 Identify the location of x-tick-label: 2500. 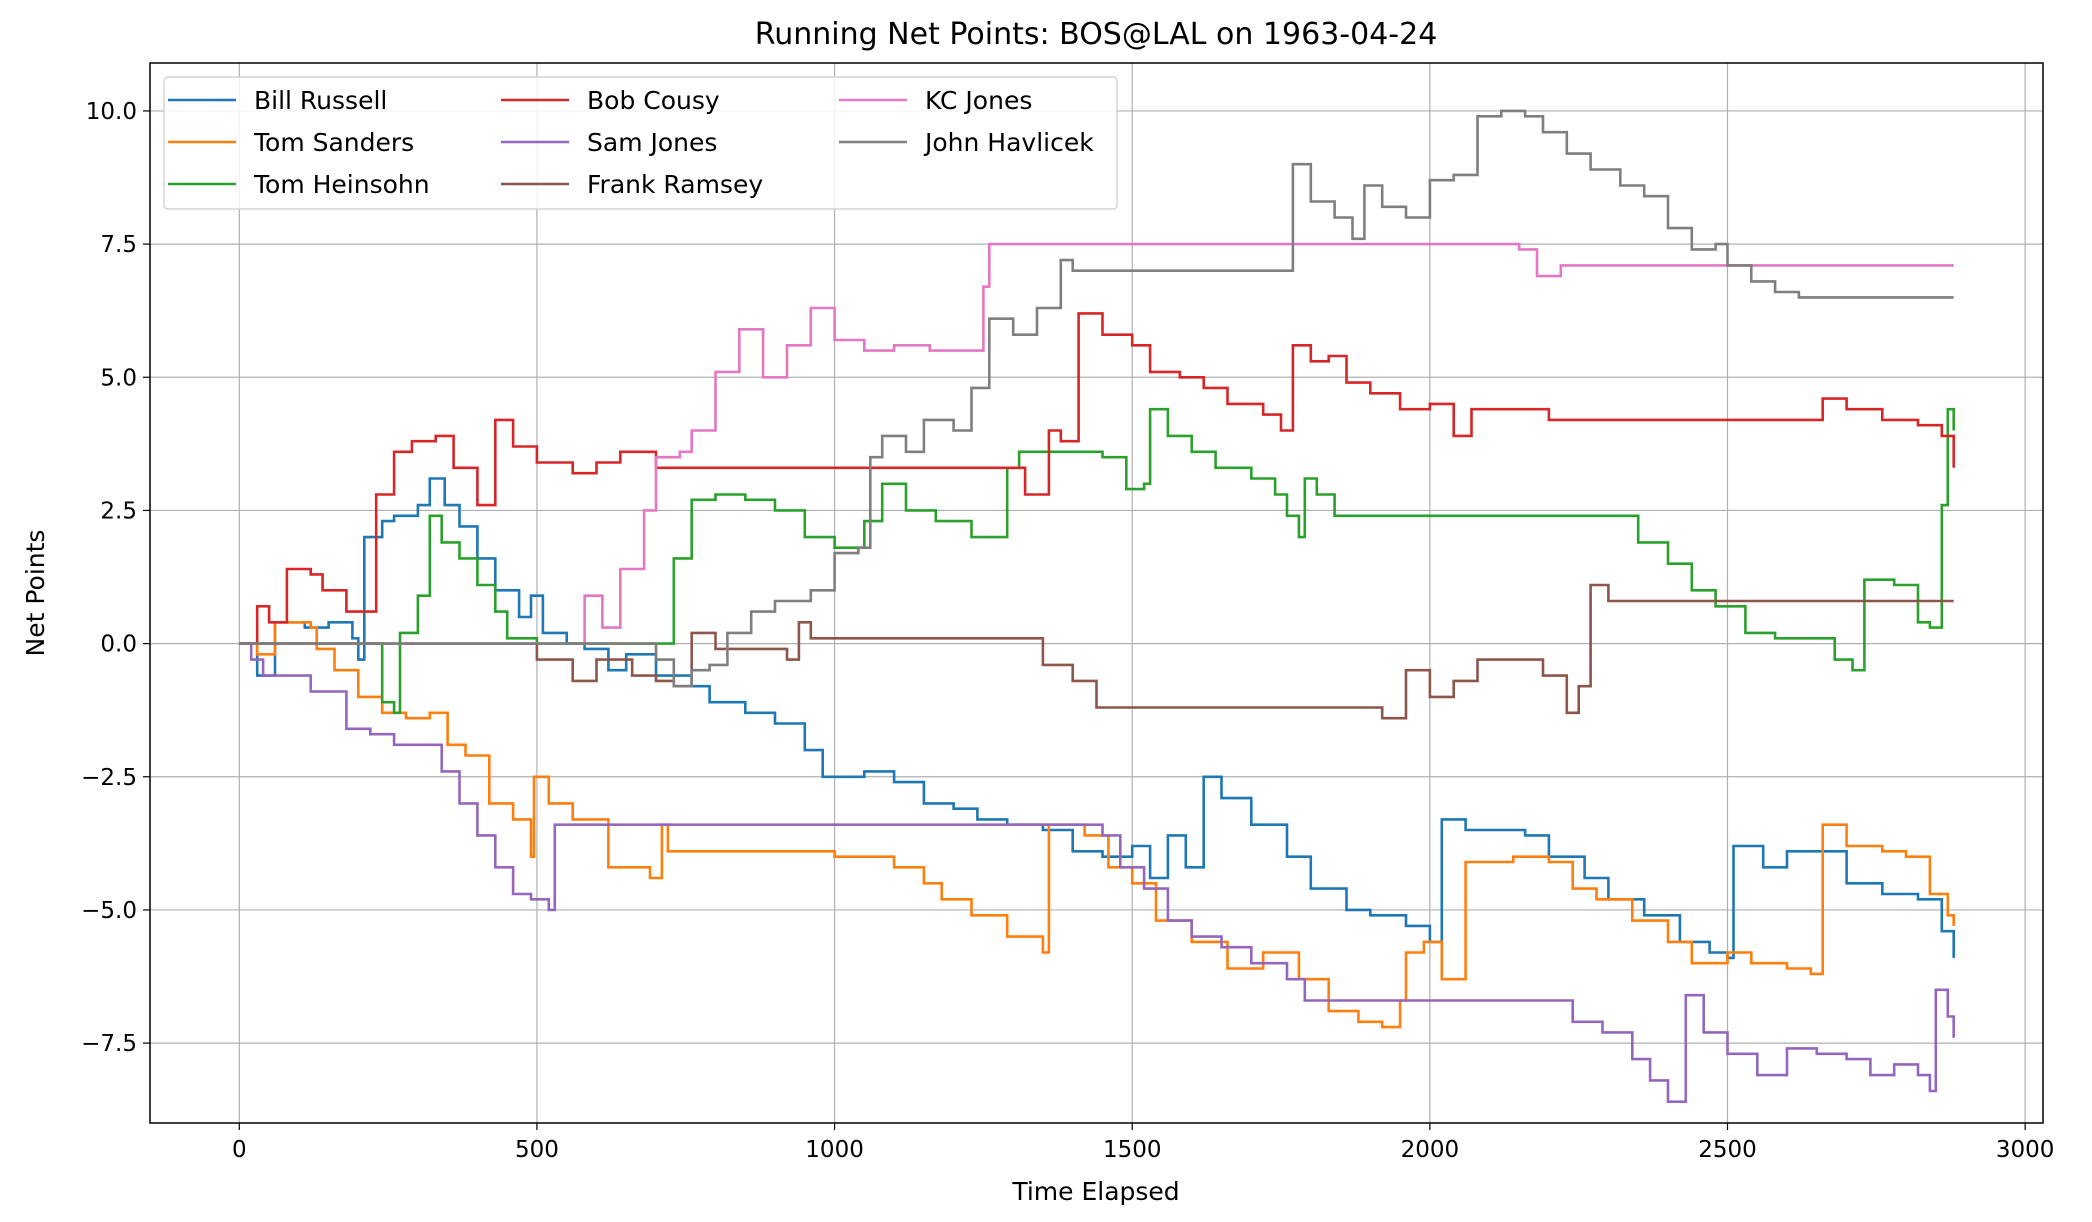
(1727, 1150).